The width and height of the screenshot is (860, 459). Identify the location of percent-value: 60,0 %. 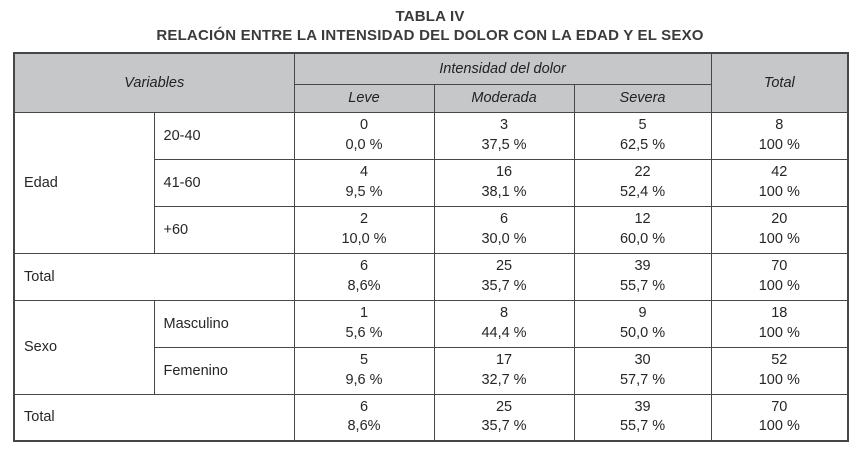
(642, 238).